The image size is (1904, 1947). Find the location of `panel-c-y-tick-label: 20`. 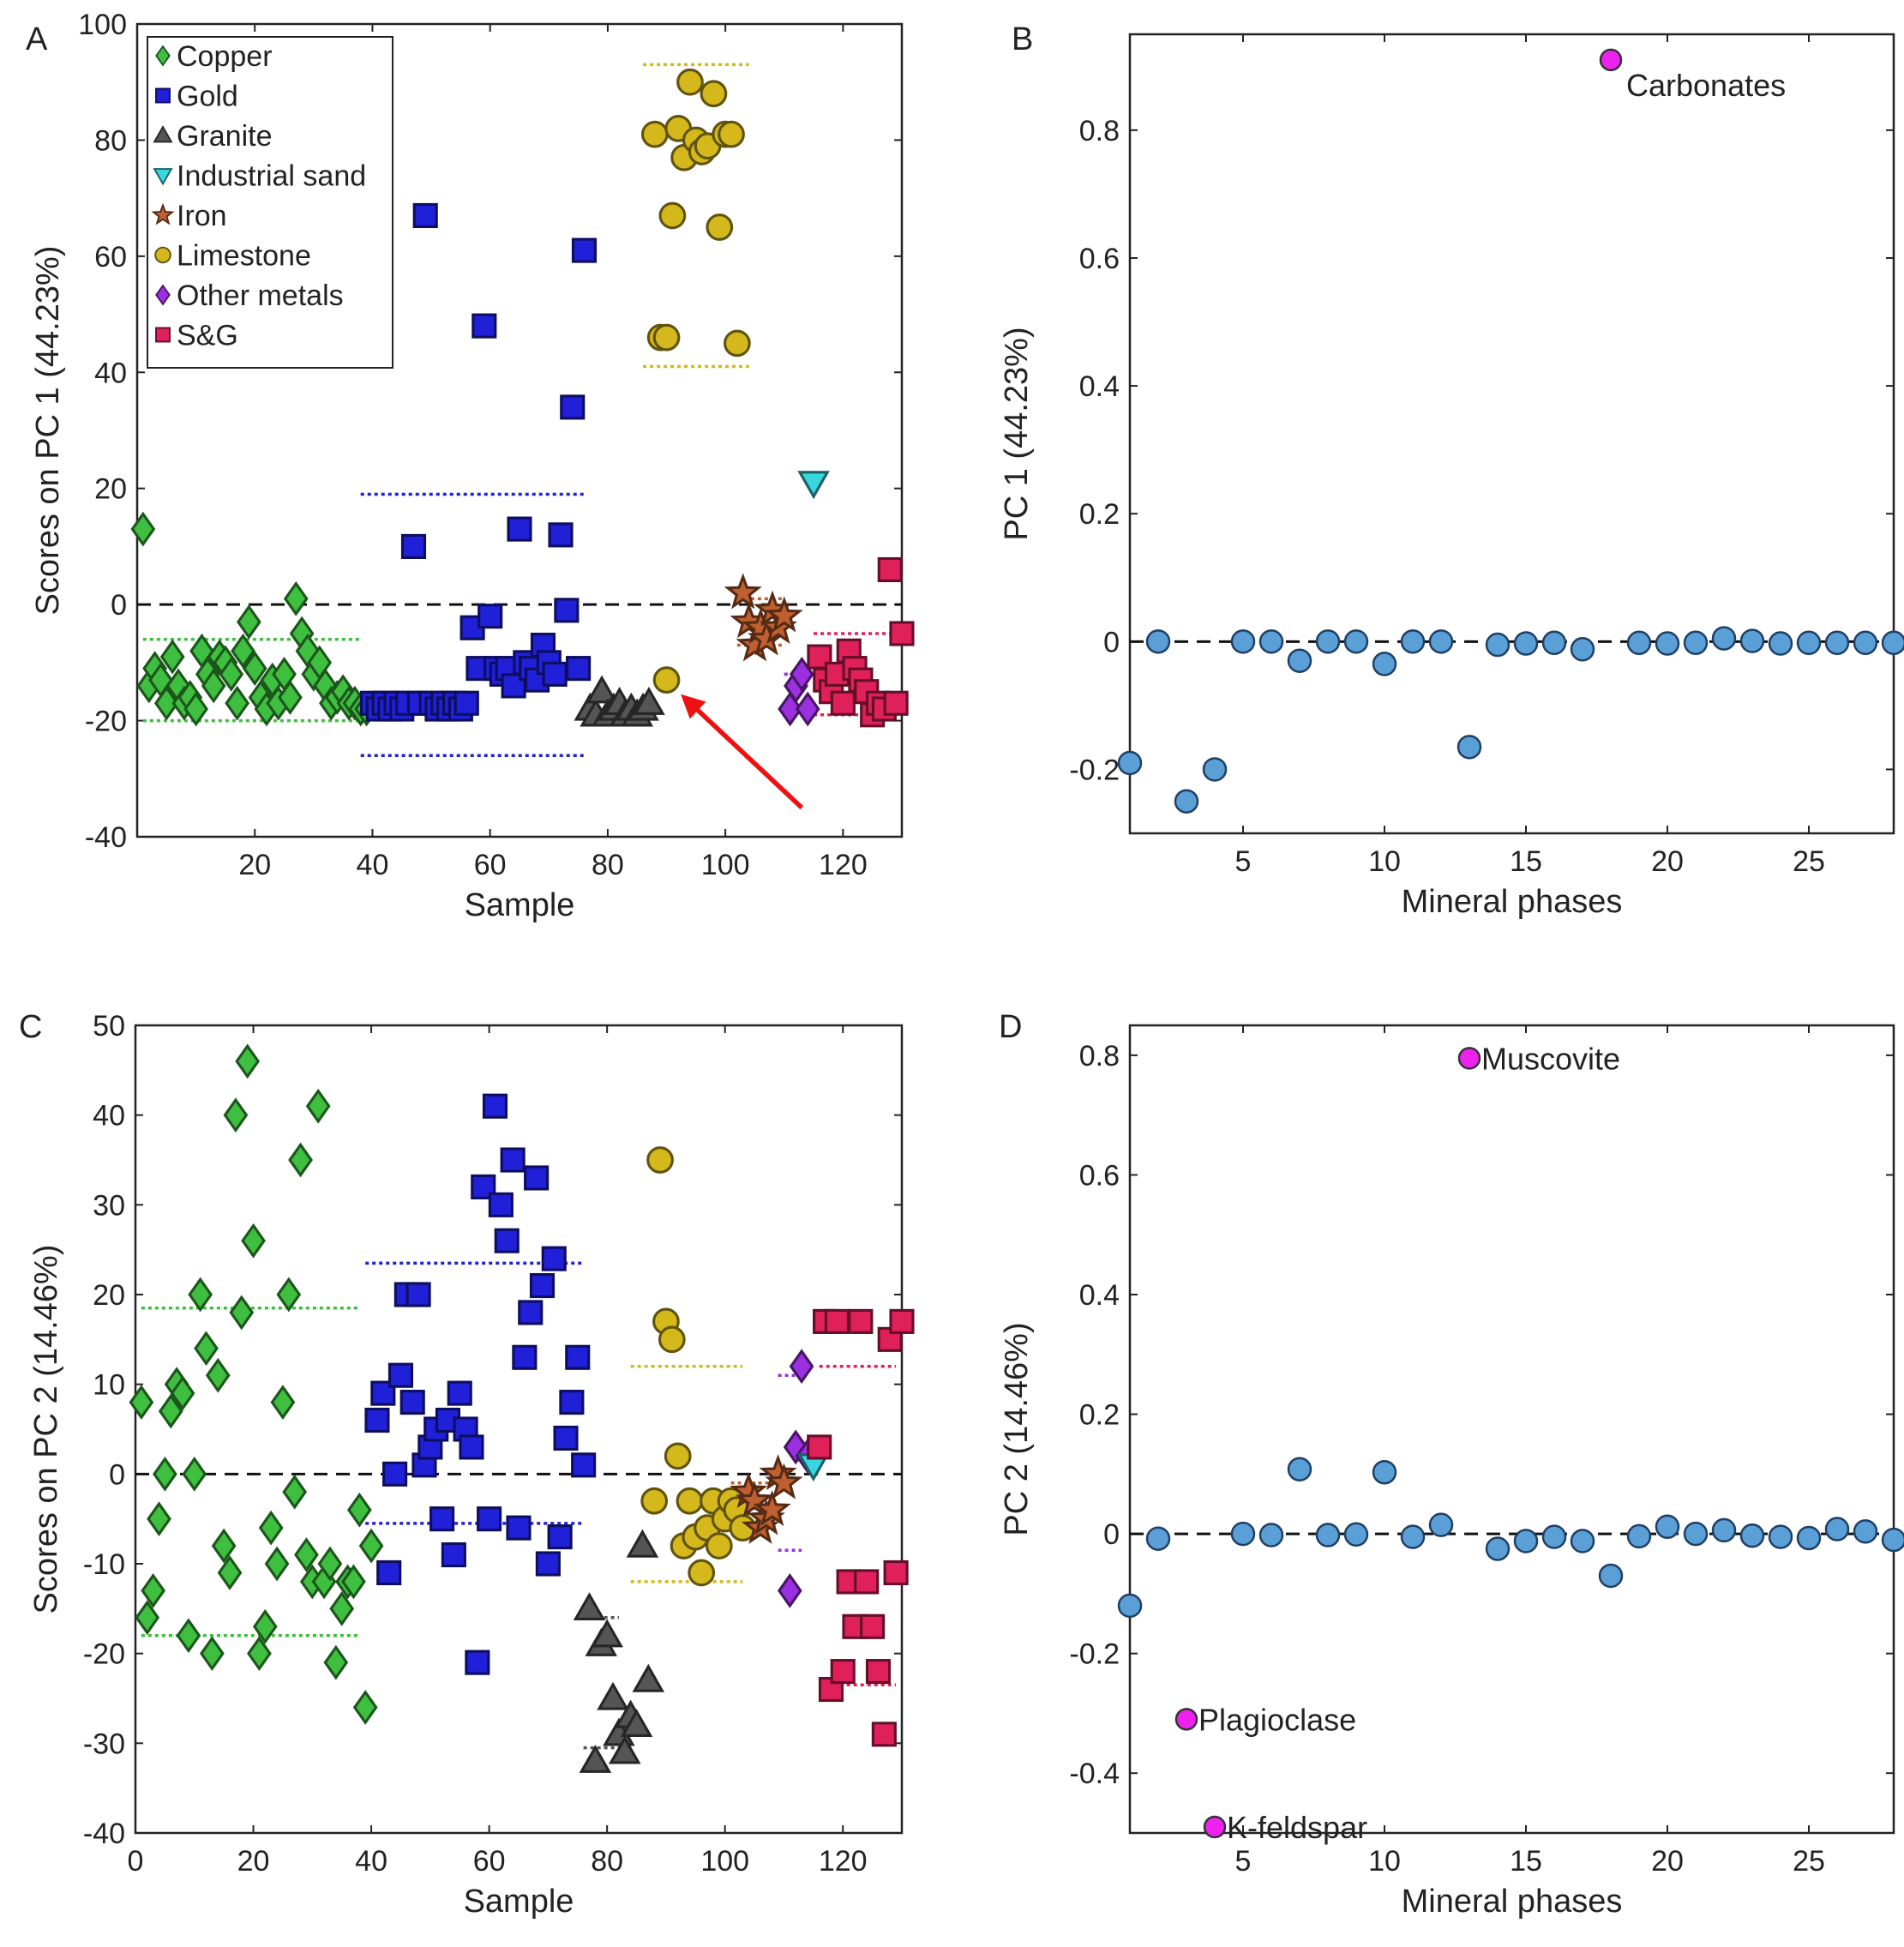

panel-c-y-tick-label: 20 is located at coordinates (109, 1295).